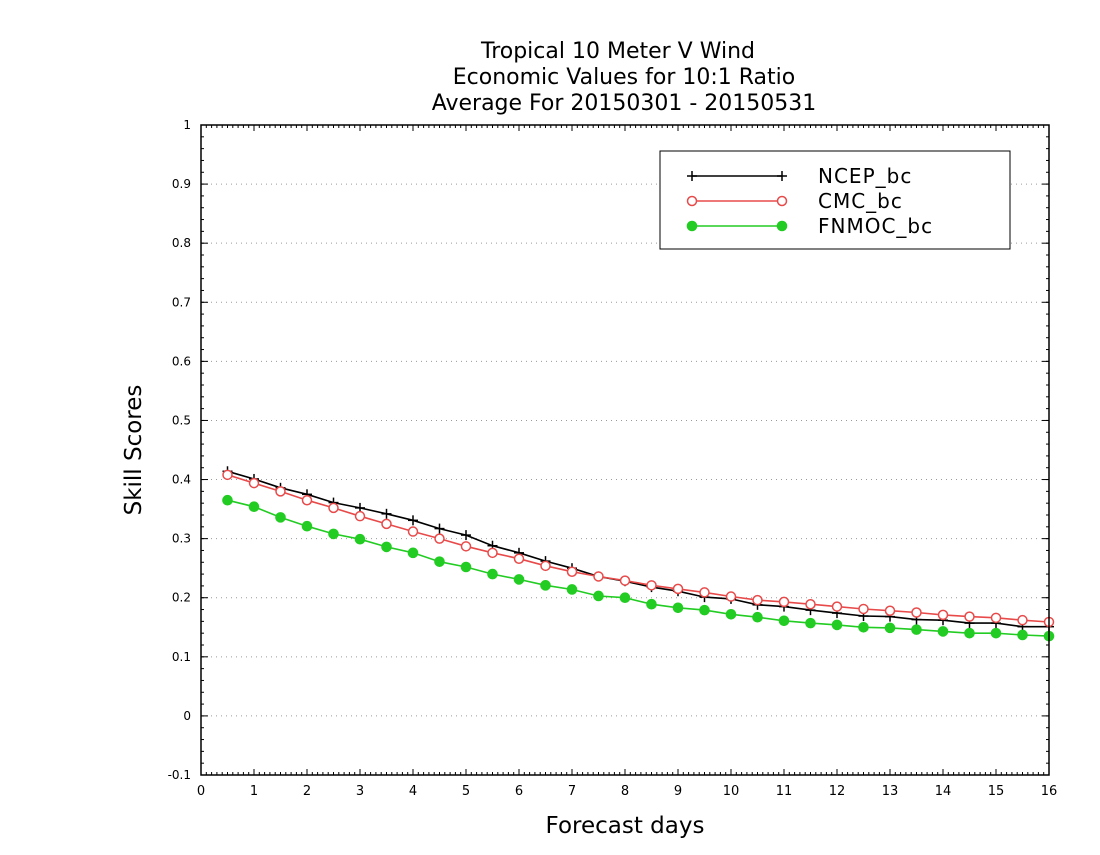 This screenshot has height=855, width=1100. Describe the element at coordinates (731, 791) in the screenshot. I see `x-tick-label: 10` at that location.